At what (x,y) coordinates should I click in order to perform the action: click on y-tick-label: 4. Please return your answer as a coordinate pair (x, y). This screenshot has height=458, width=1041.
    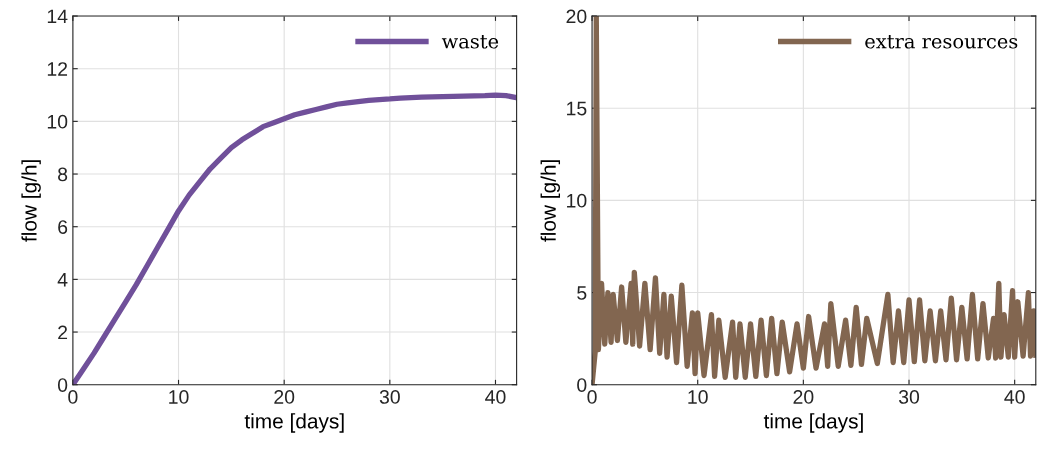
    Looking at the image, I should click on (62, 280).